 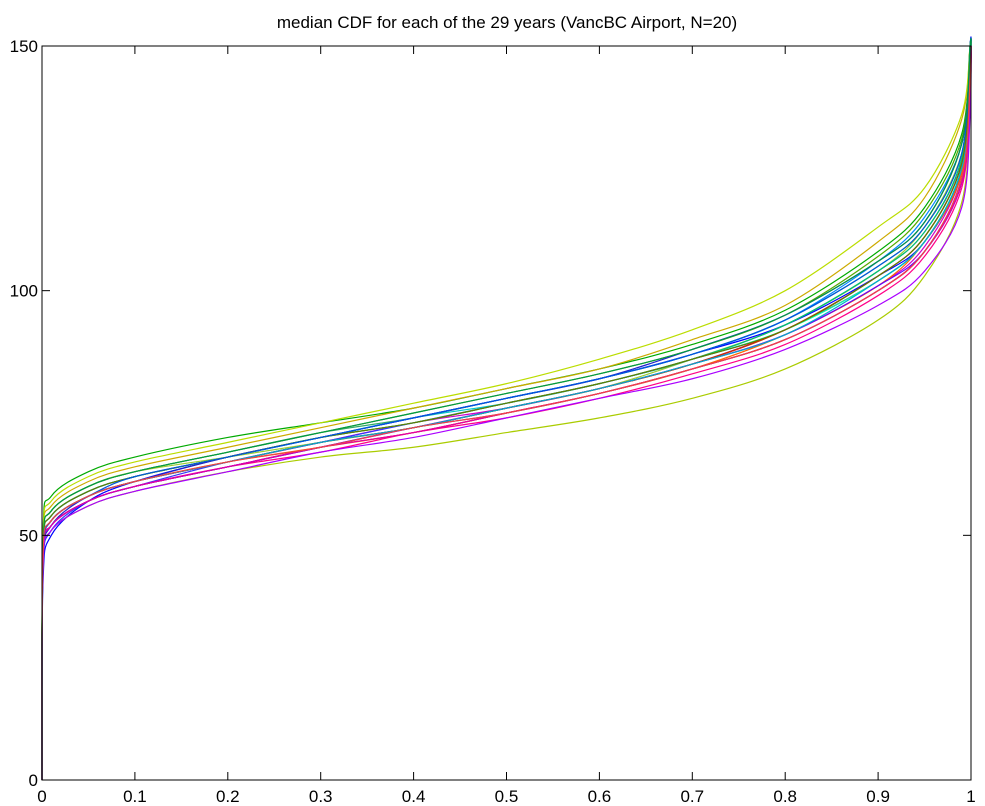 What do you see at coordinates (135, 796) in the screenshot?
I see `x-tick-label: 0.1` at bounding box center [135, 796].